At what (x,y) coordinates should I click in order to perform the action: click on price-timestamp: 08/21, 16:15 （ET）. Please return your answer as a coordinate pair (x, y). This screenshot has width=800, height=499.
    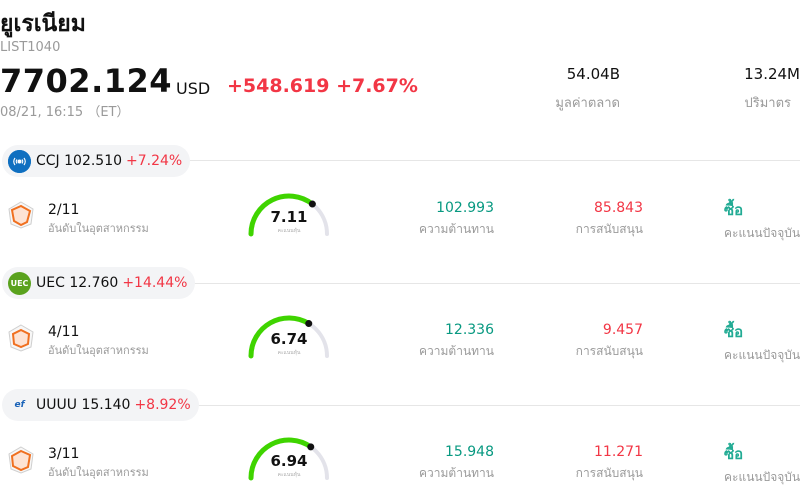
    Looking at the image, I should click on (65, 112).